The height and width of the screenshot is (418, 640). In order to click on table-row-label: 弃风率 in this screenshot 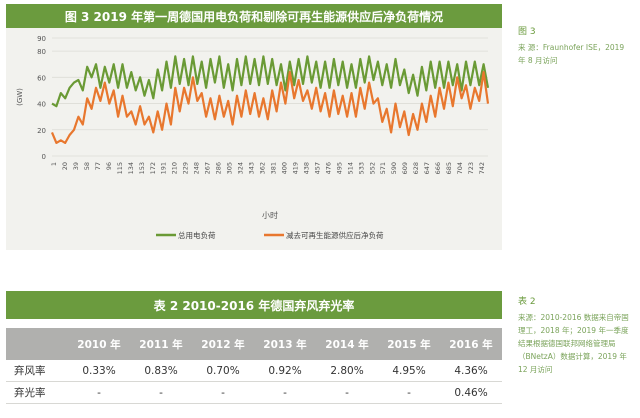, I will do `click(37, 371)`.